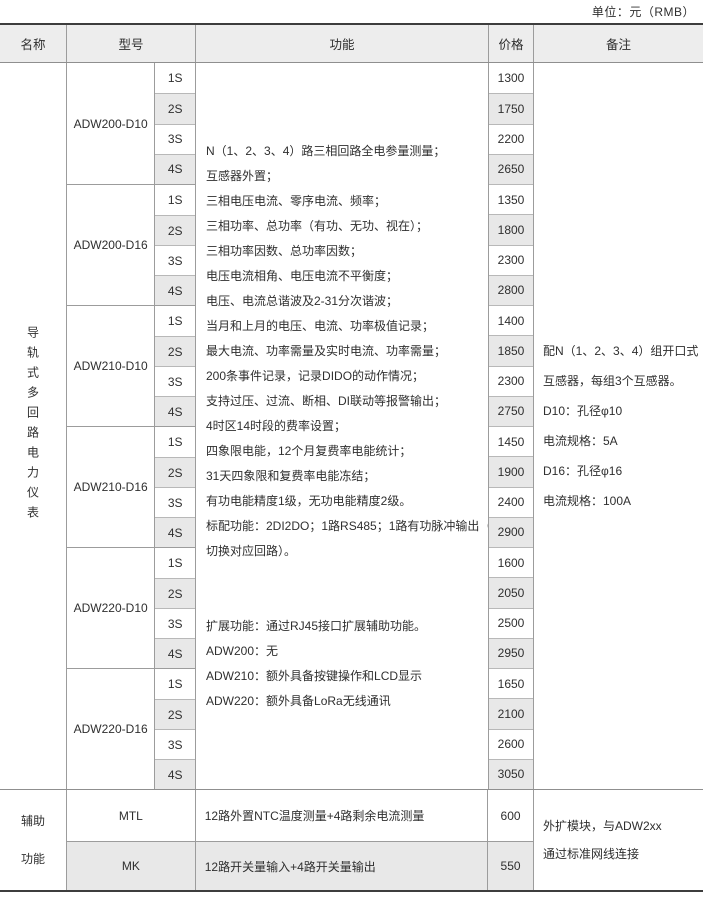 This screenshot has width=703, height=898. I want to click on price-cell: 3050, so click(511, 773).